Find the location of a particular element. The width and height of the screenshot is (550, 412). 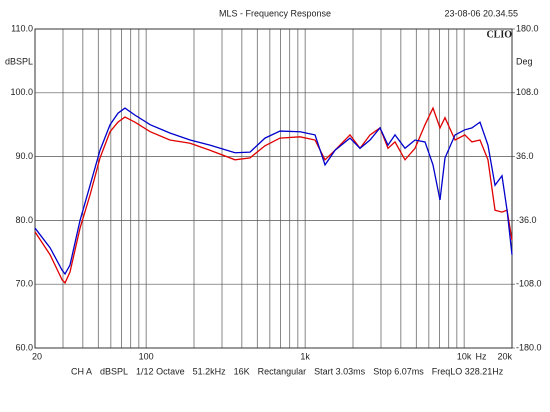

y-tick-label: 110.0 is located at coordinates (22, 28).